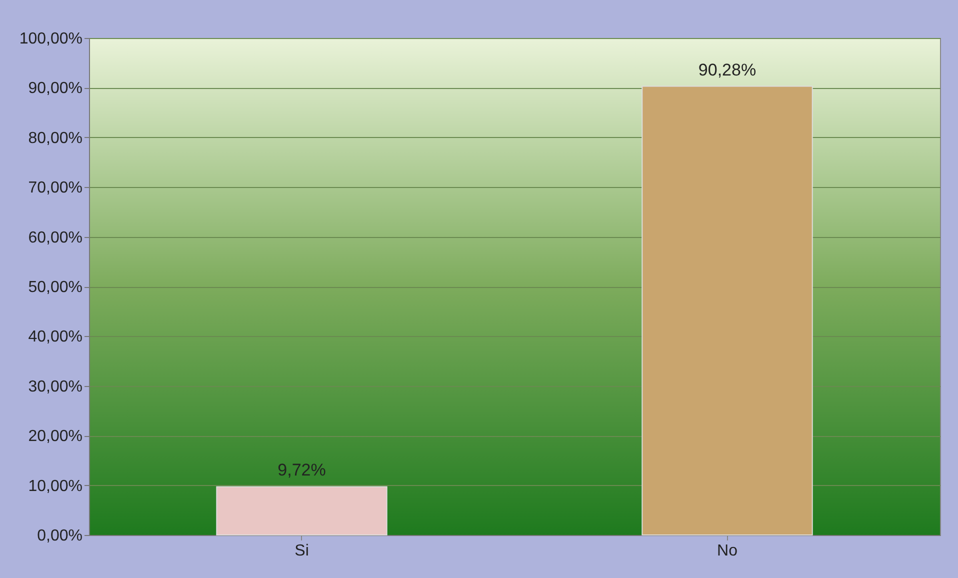 This screenshot has height=578, width=958. Describe the element at coordinates (55, 188) in the screenshot. I see `y-tick-label: 70,00%` at that location.